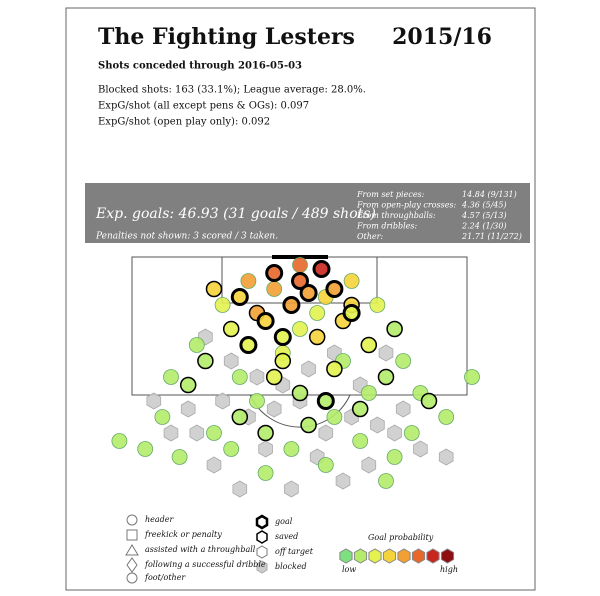  What do you see at coordinates (484, 226) in the screenshot?
I see `breakdown-value: 2.24 (1/30)` at bounding box center [484, 226].